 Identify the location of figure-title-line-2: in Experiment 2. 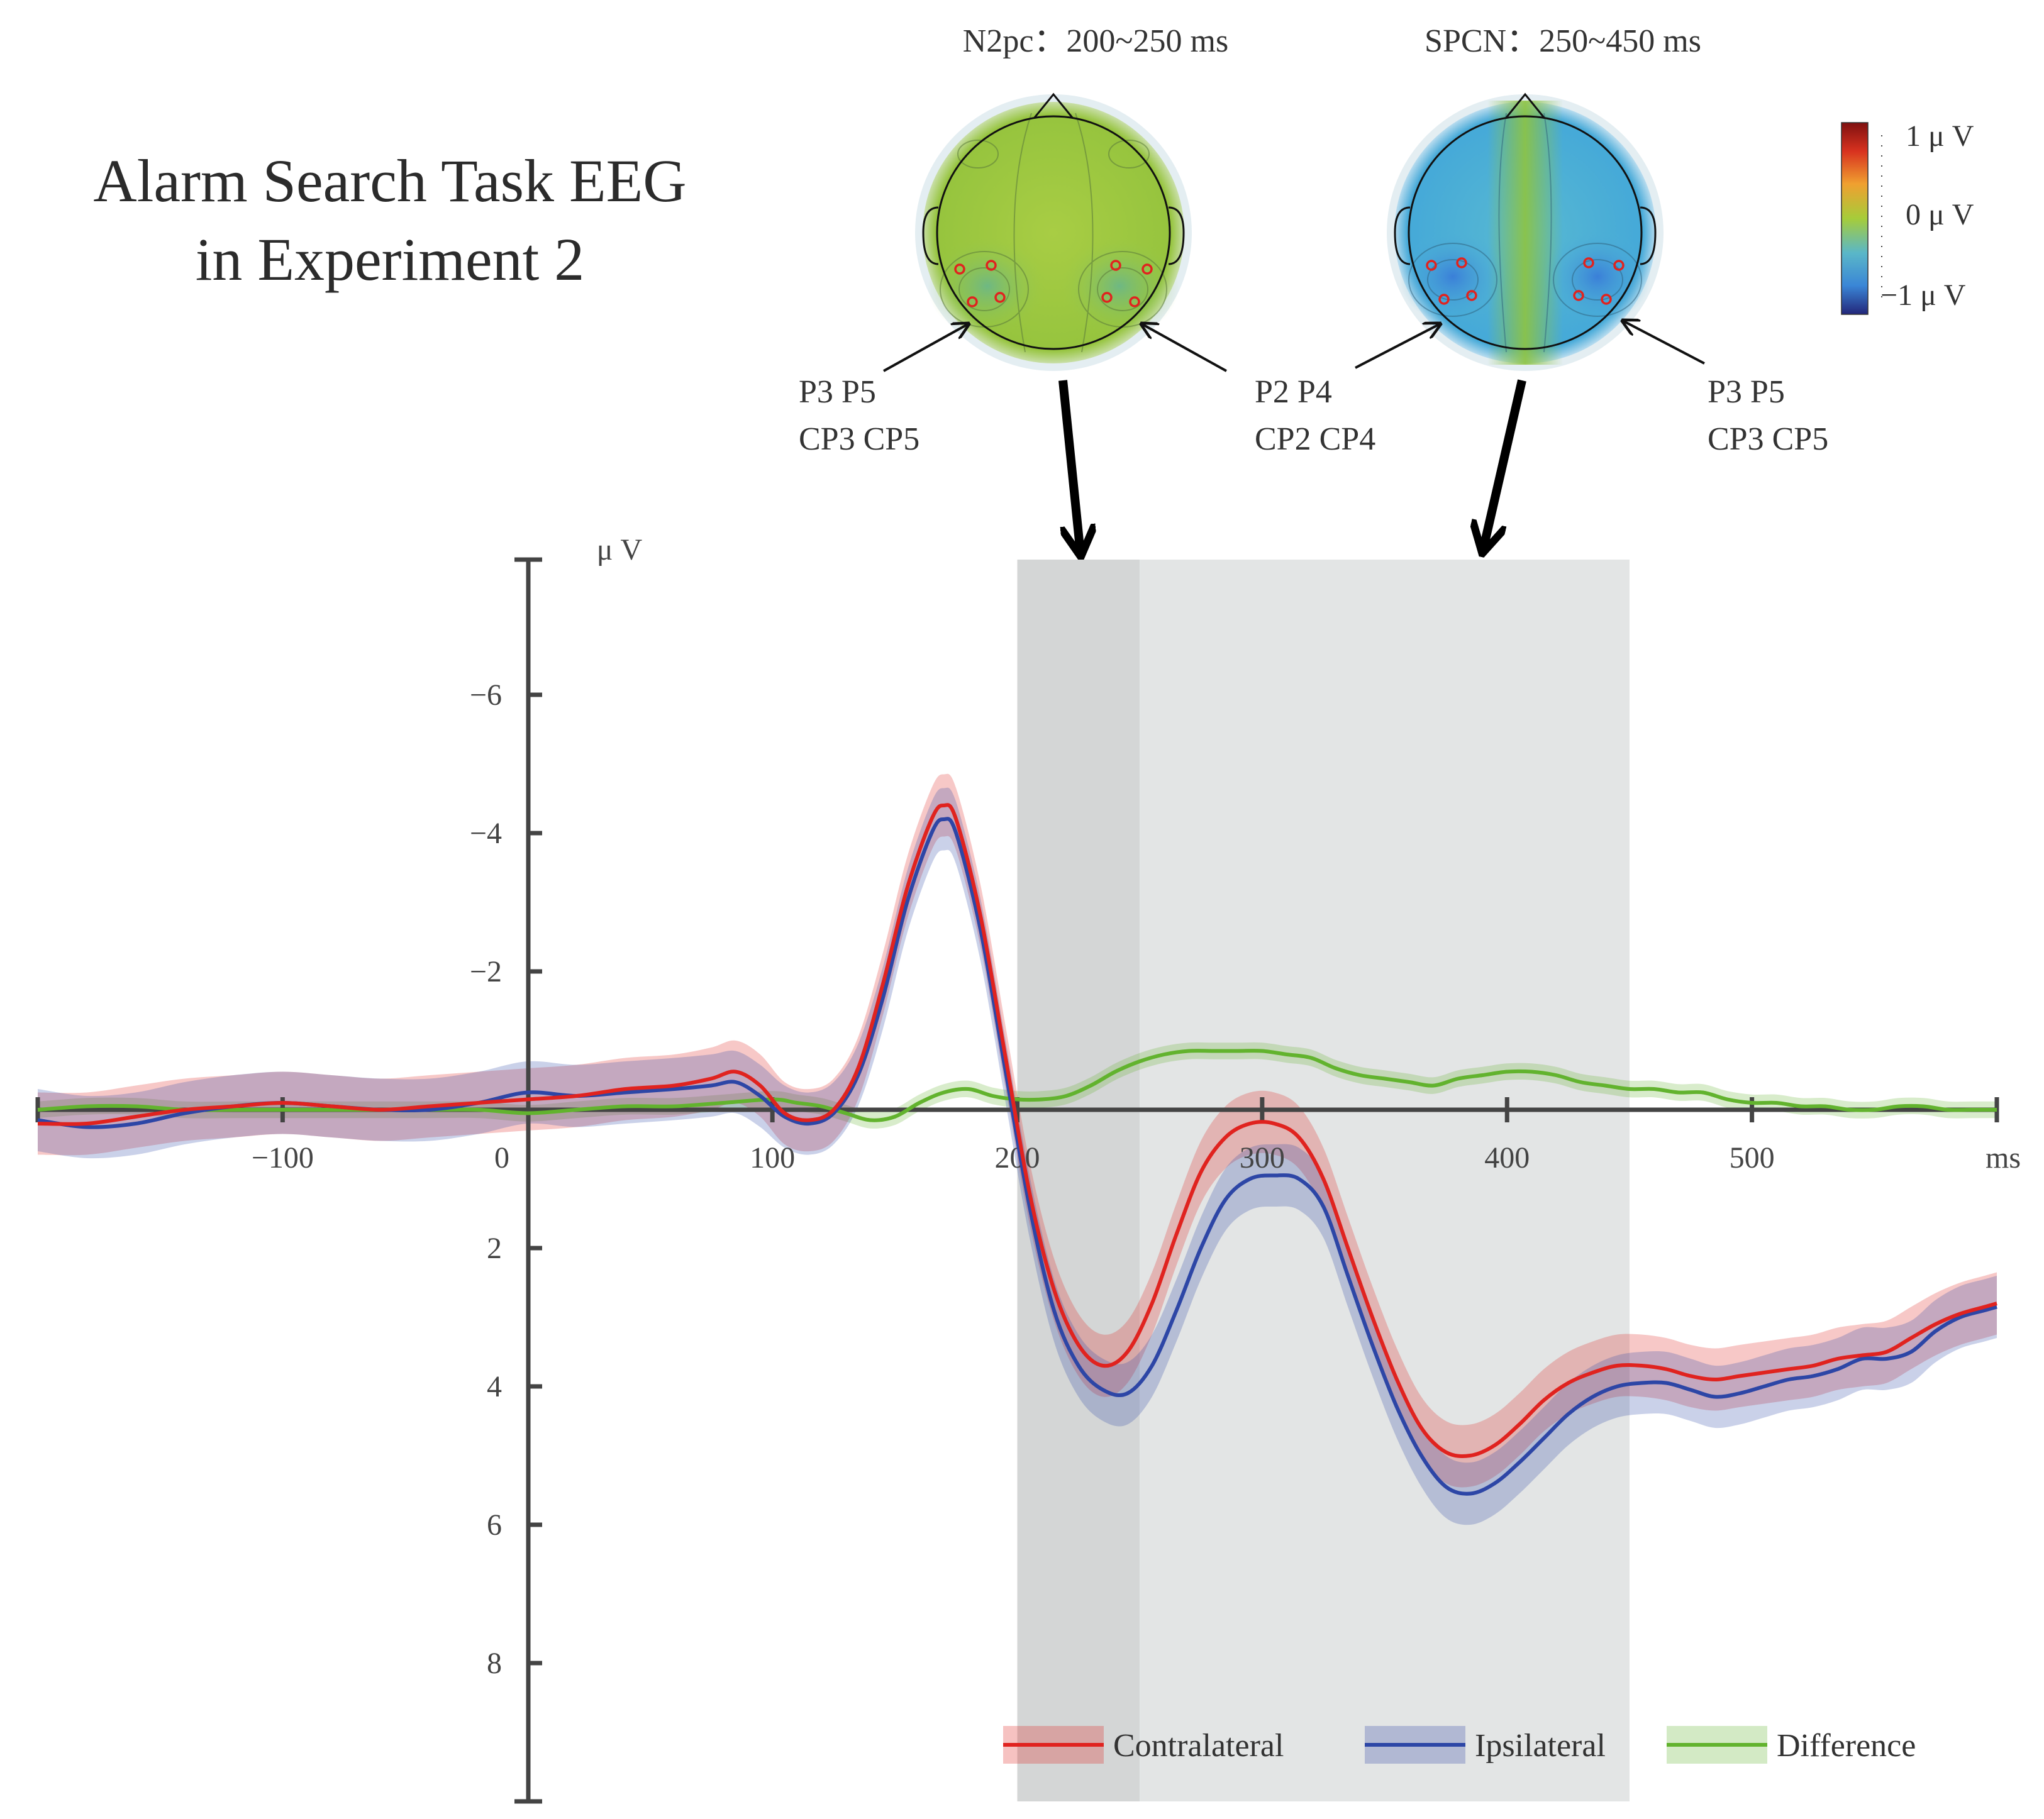
(391, 260).